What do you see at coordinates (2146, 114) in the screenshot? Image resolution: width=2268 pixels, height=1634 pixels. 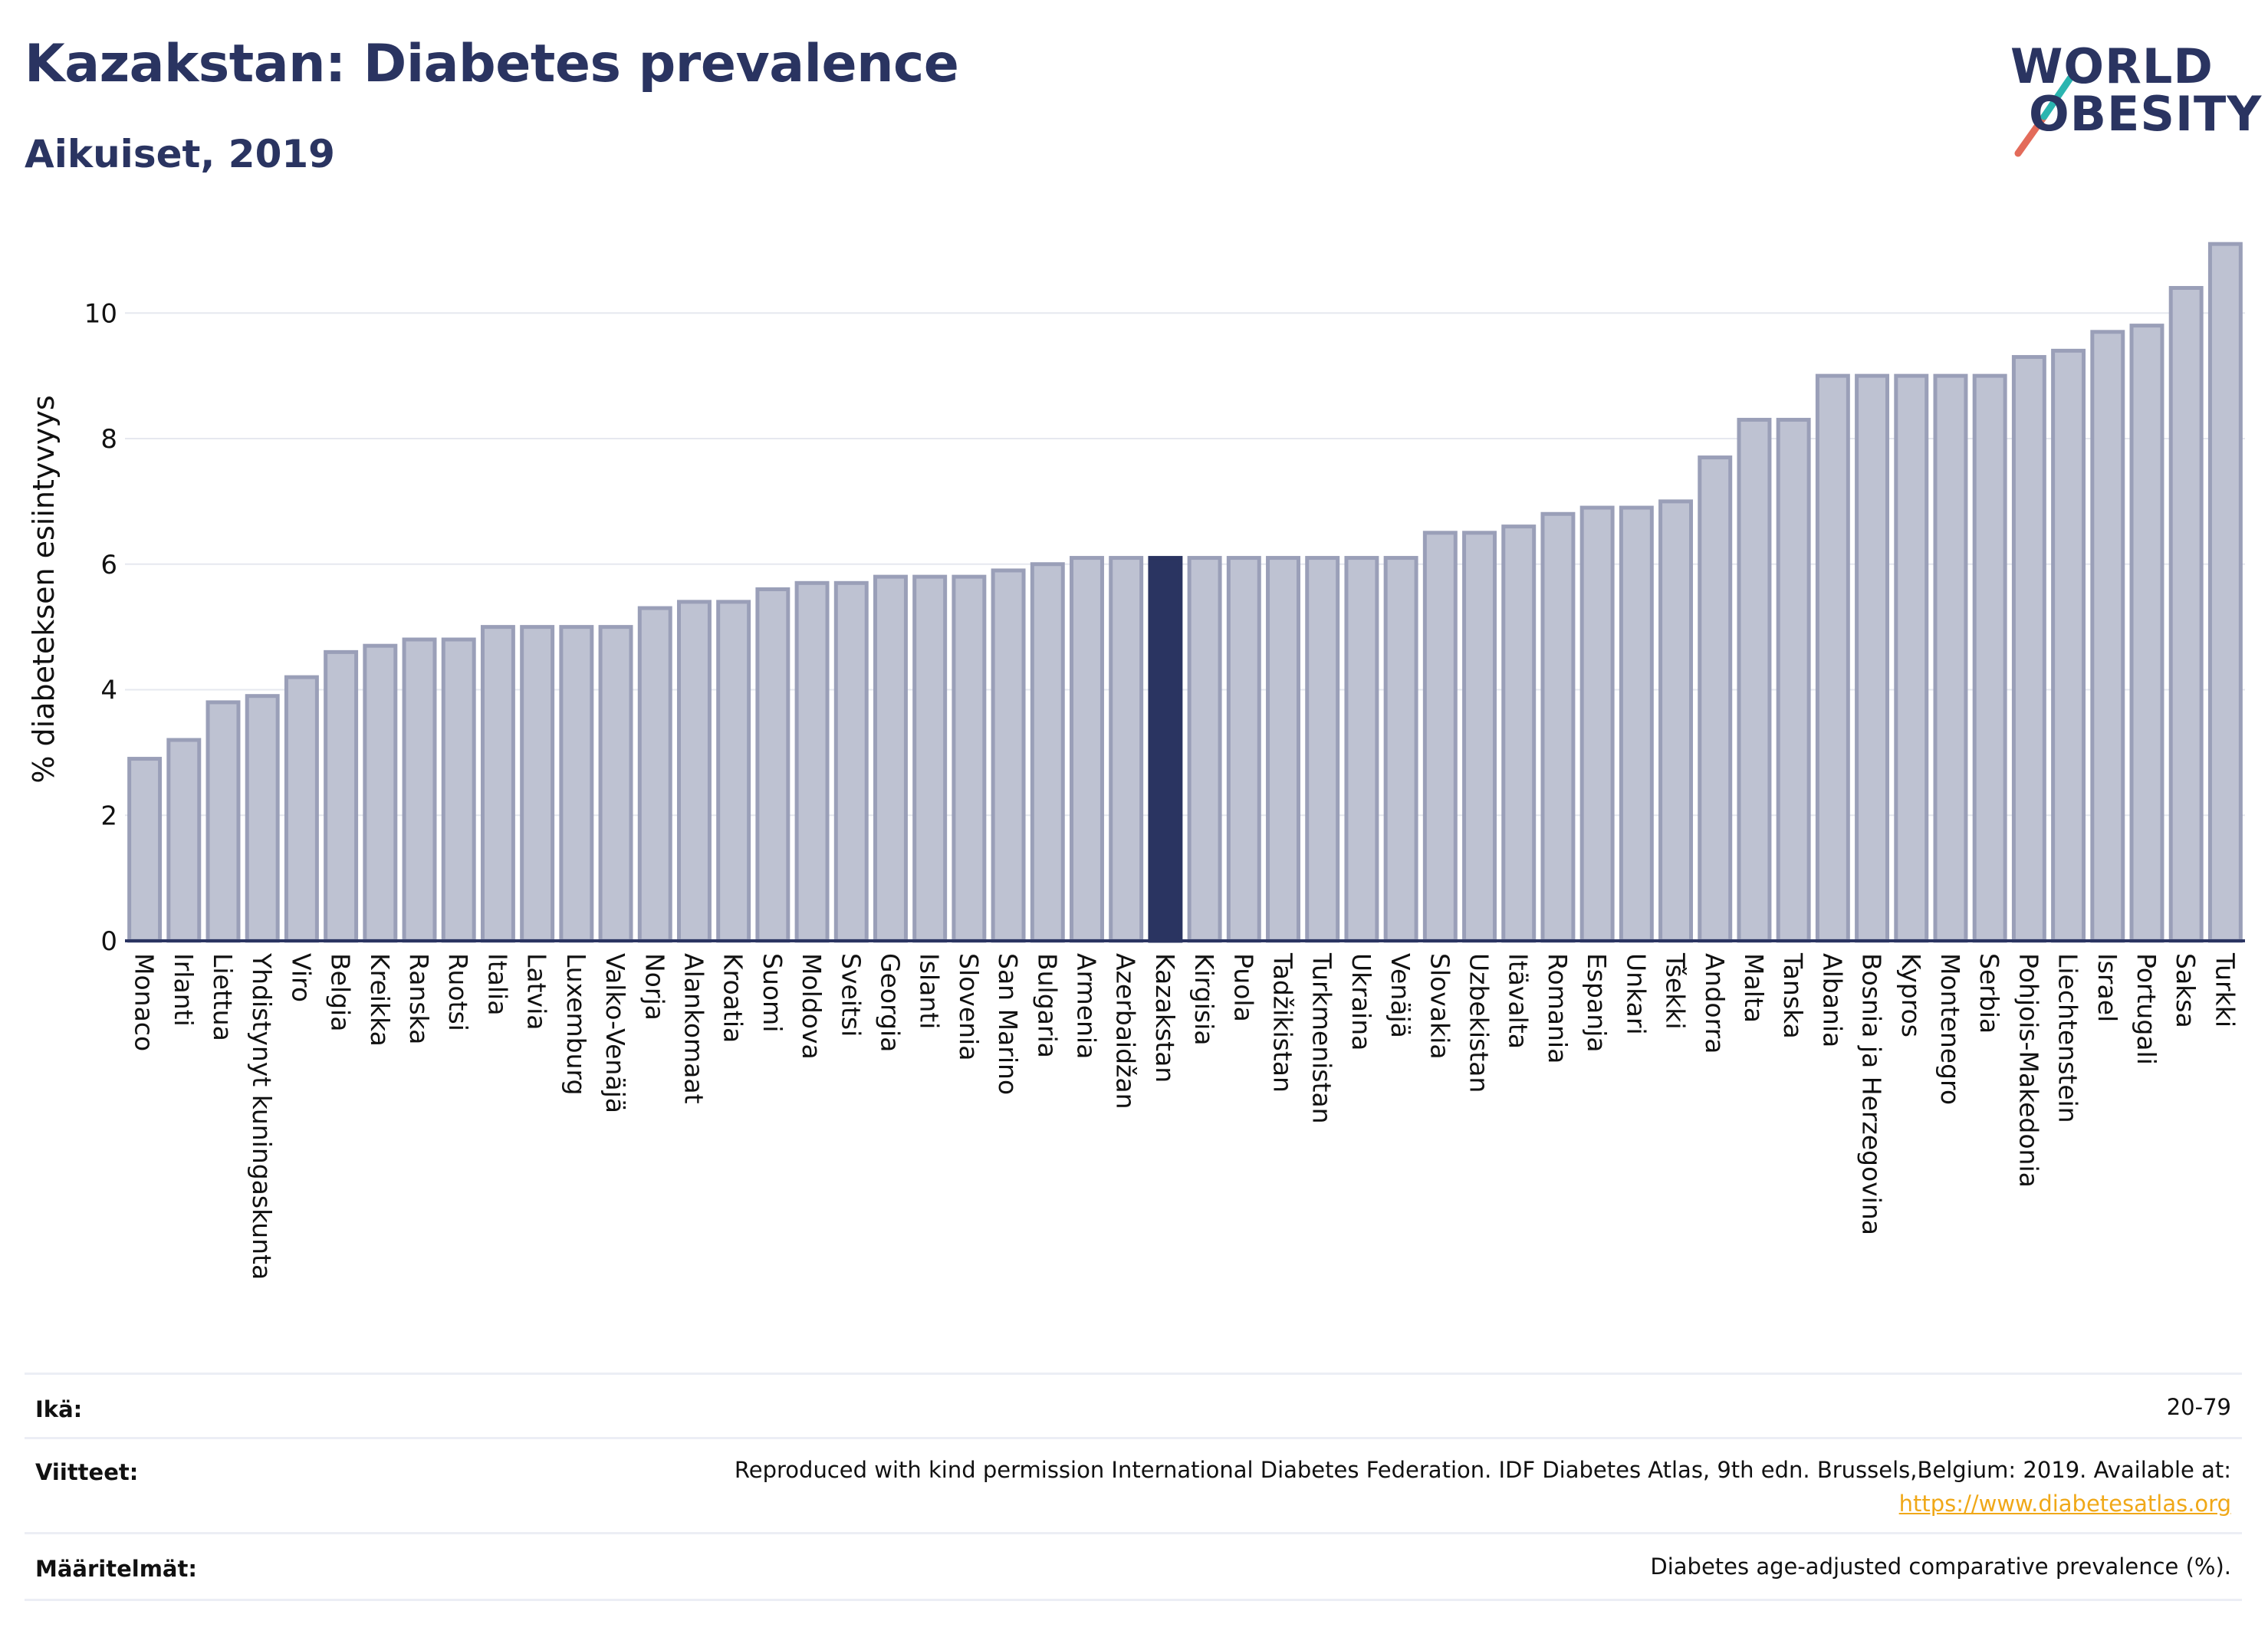 I see `logo-text-obesity: OBESITY` at bounding box center [2146, 114].